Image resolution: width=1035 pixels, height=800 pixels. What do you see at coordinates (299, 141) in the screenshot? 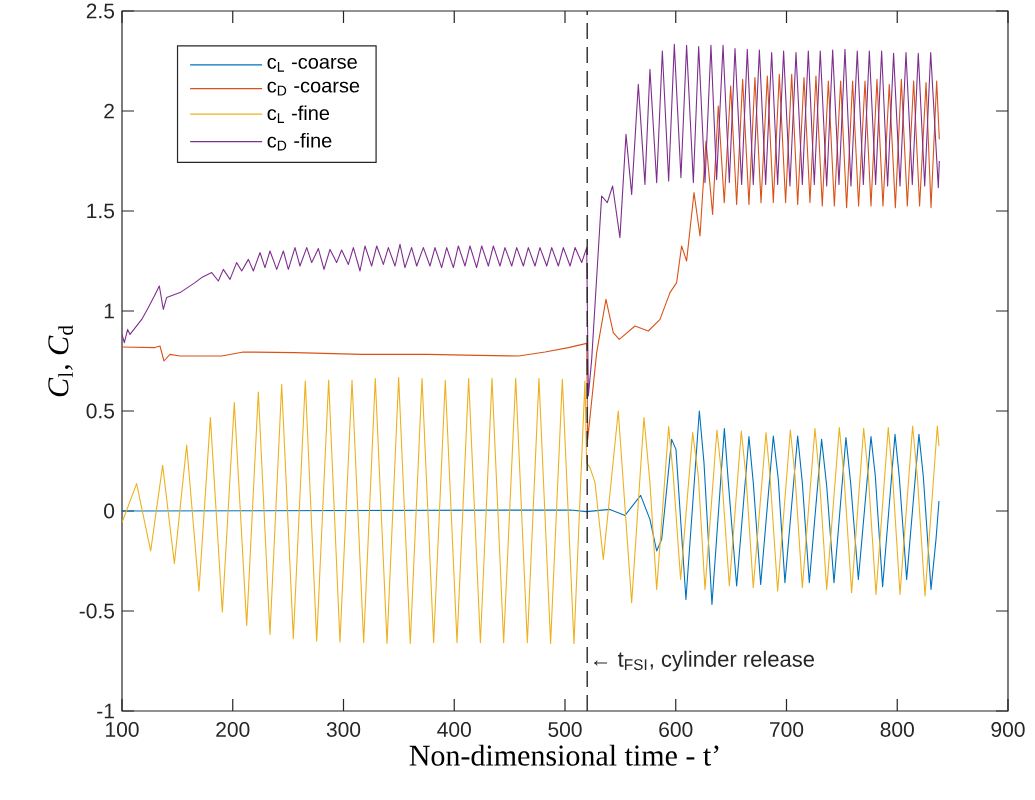
I see `legend-label: c$_{D}$ -fine` at bounding box center [299, 141].